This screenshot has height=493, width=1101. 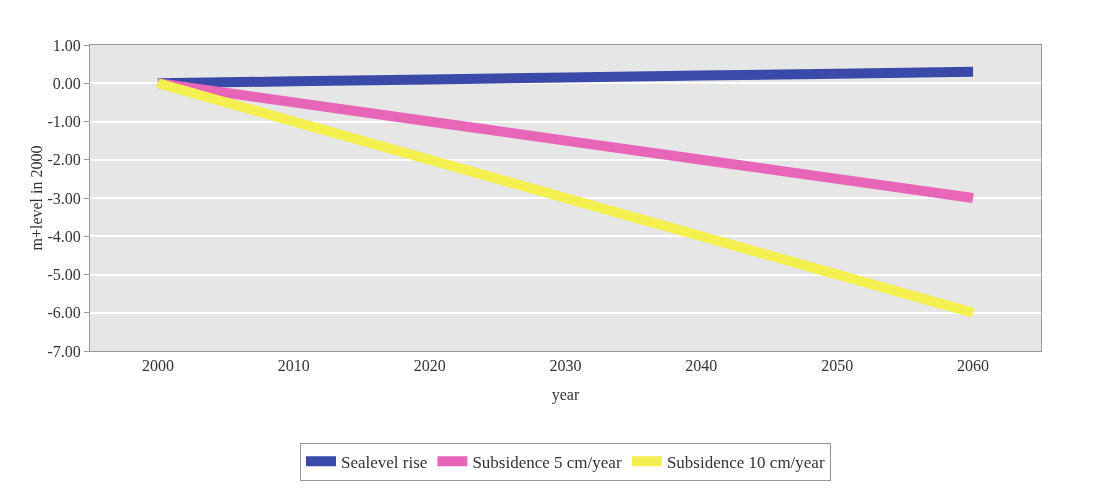 What do you see at coordinates (837, 366) in the screenshot?
I see `x-tick-label: 2050` at bounding box center [837, 366].